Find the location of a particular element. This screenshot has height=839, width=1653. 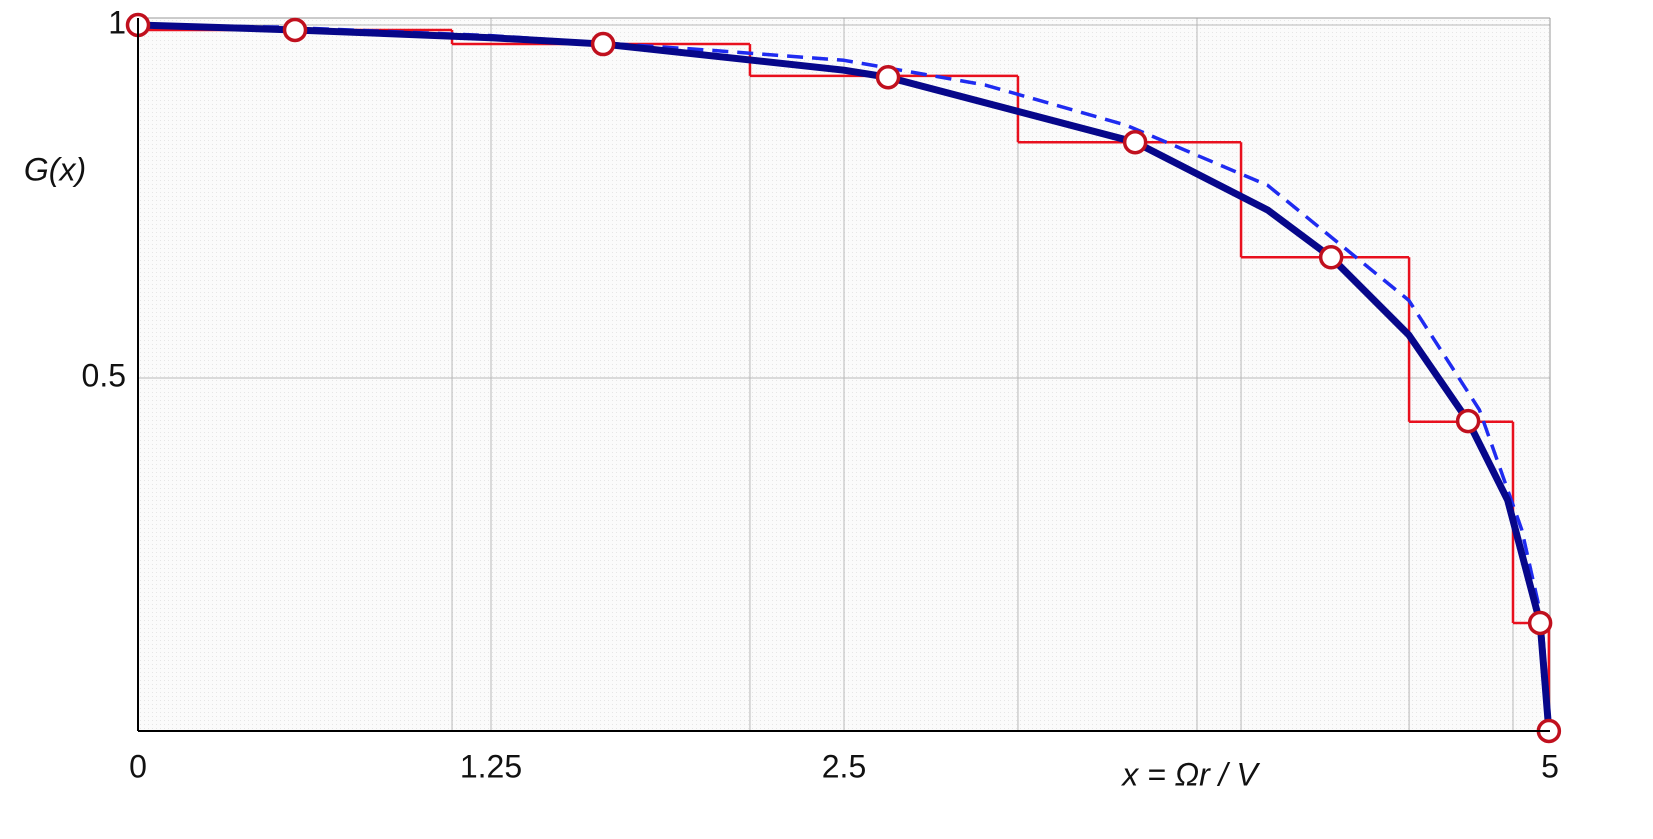

y-tick-label: 0.5 is located at coordinates (104, 375).